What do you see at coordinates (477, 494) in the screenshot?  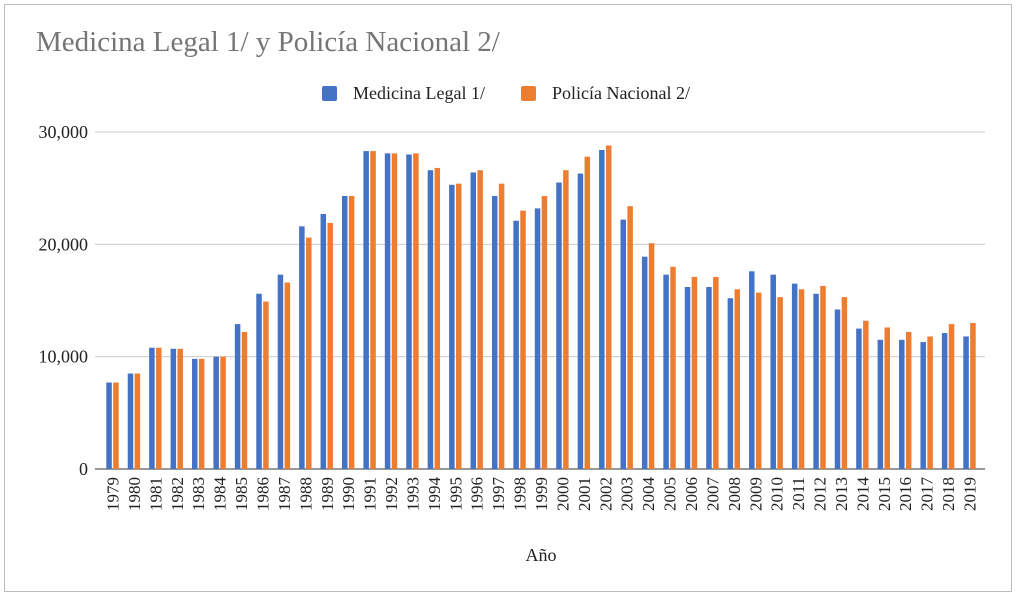 I see `x-tick-label: 1996` at bounding box center [477, 494].